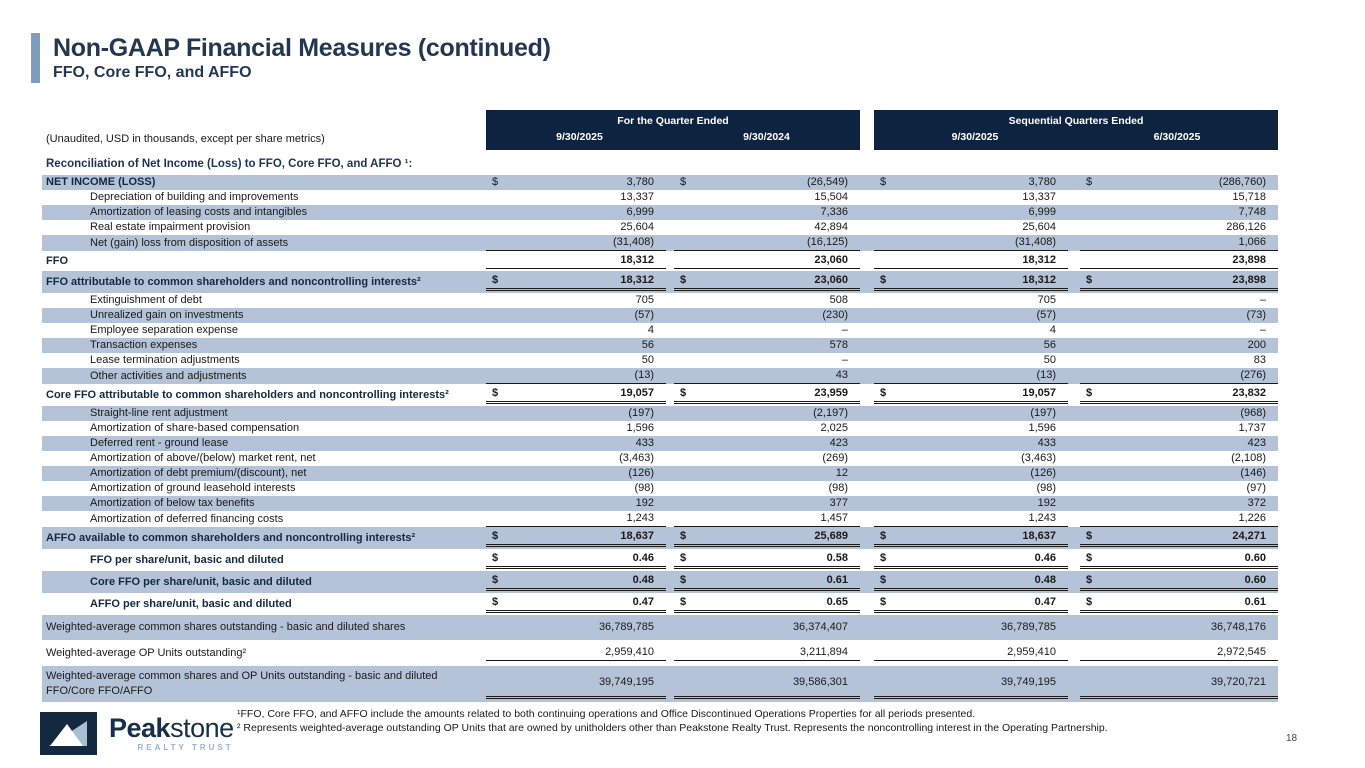 The height and width of the screenshot is (768, 1365). I want to click on cell-value: 25,689, so click(831, 536).